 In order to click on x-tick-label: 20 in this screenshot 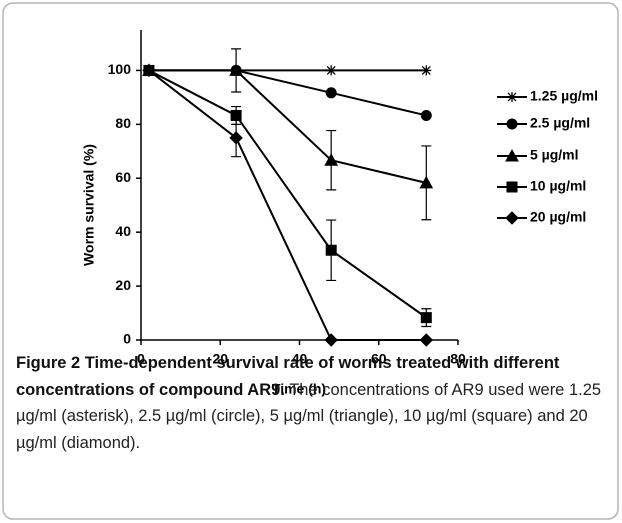, I will do `click(220, 359)`.